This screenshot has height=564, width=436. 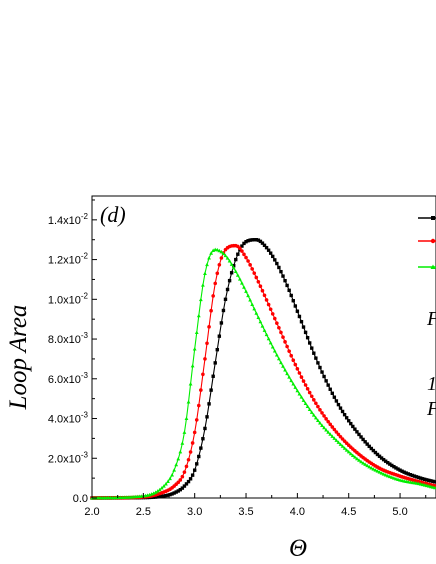 I want to click on legend-marker, so click(x=433, y=266).